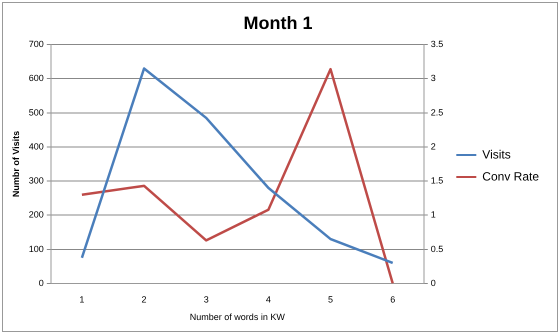  What do you see at coordinates (437, 181) in the screenshot?
I see `y2-tick-label: 1.5` at bounding box center [437, 181].